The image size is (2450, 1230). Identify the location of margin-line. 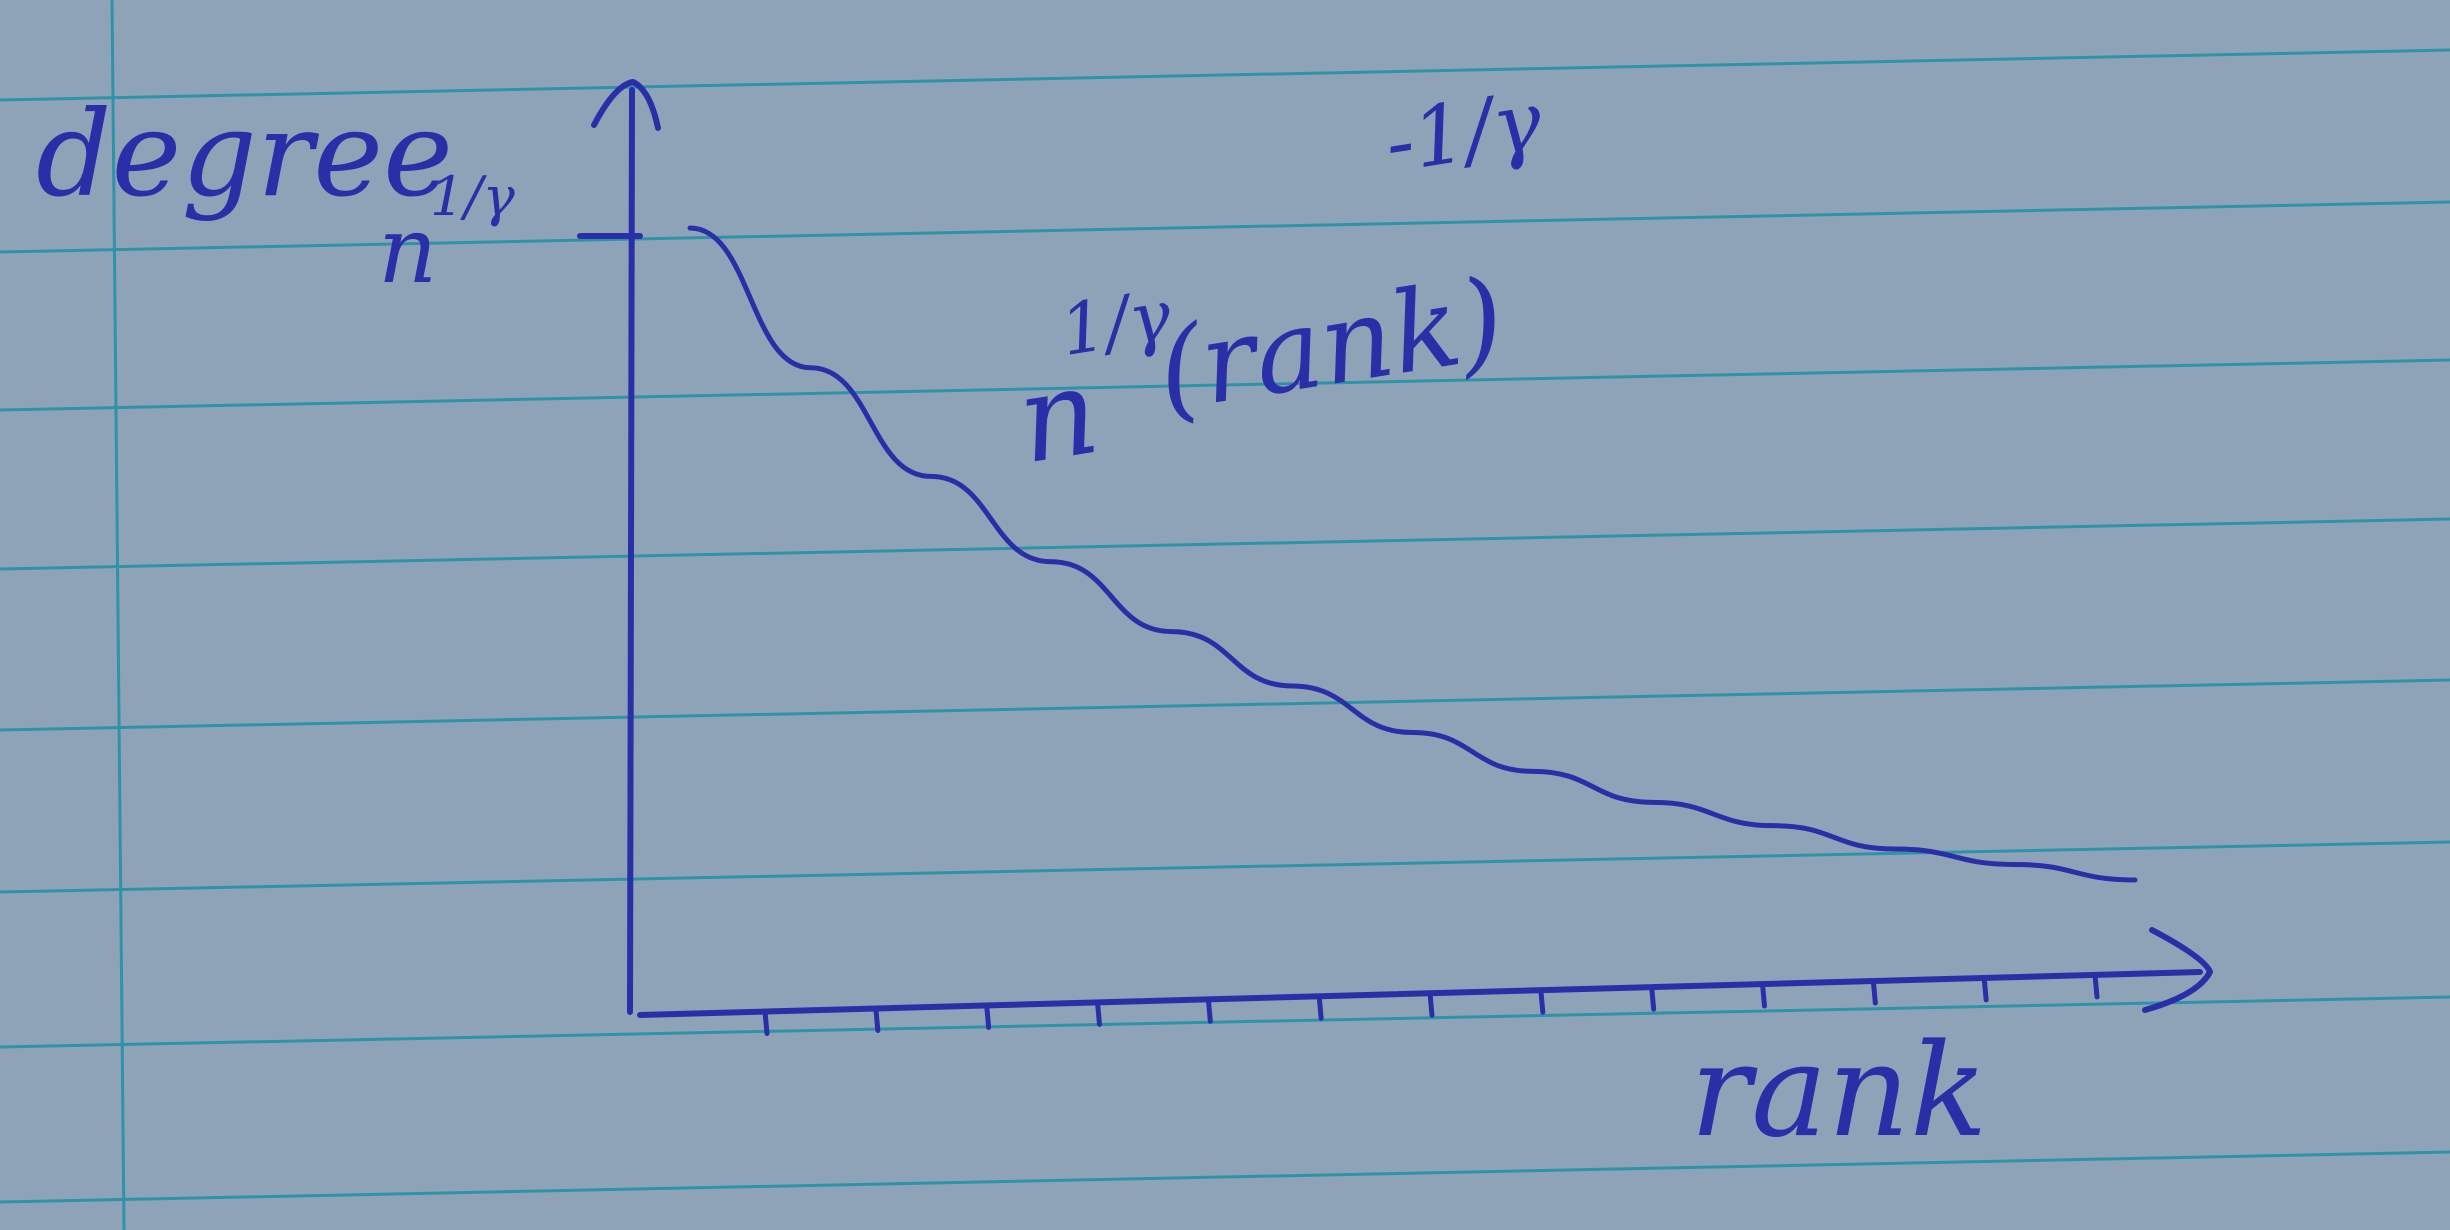
(118, 615).